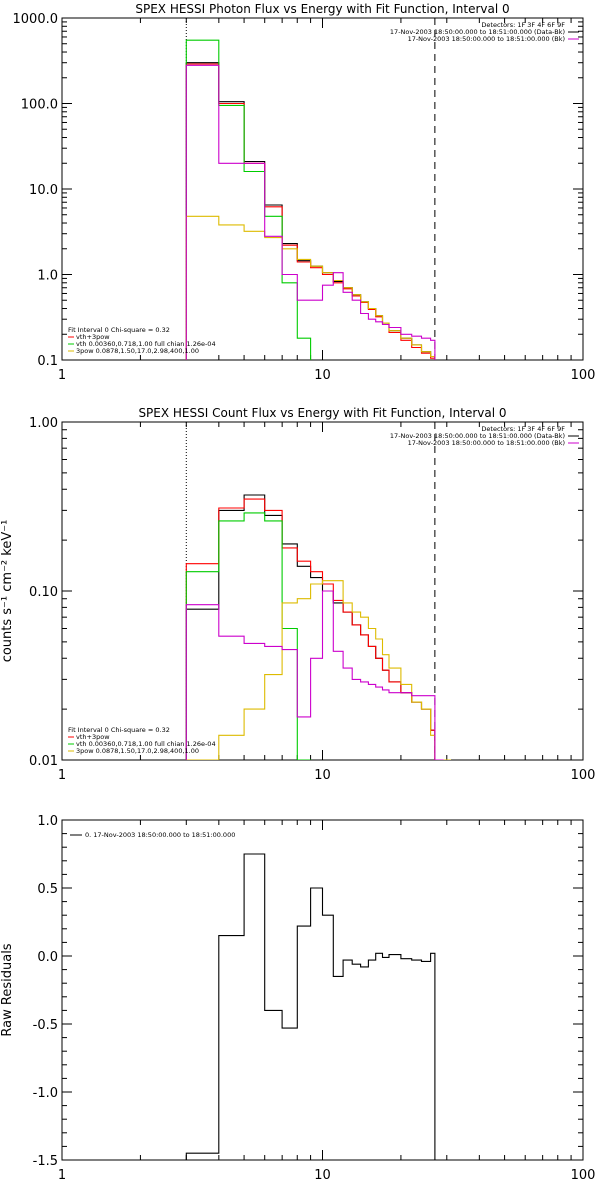 The image size is (600, 1204). What do you see at coordinates (47, 957) in the screenshot?
I see `y-tick-label: 0.0` at bounding box center [47, 957].